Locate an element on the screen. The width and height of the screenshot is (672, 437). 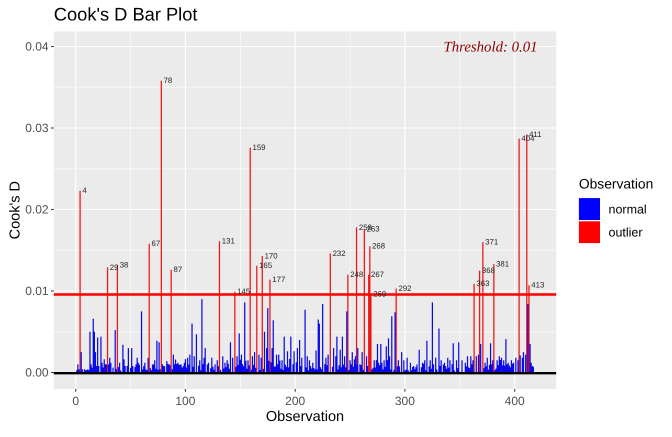
svg-text: 0.01 is located at coordinates (37, 291).